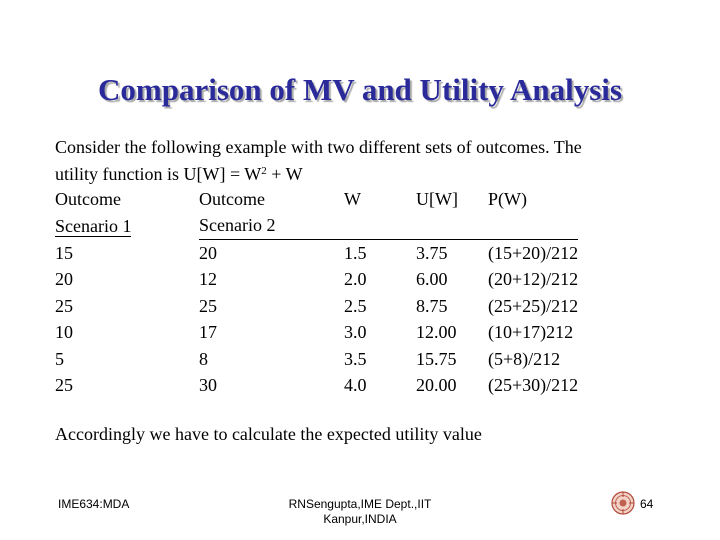  I want to click on scenario-1-cell: 15, so click(64, 252).